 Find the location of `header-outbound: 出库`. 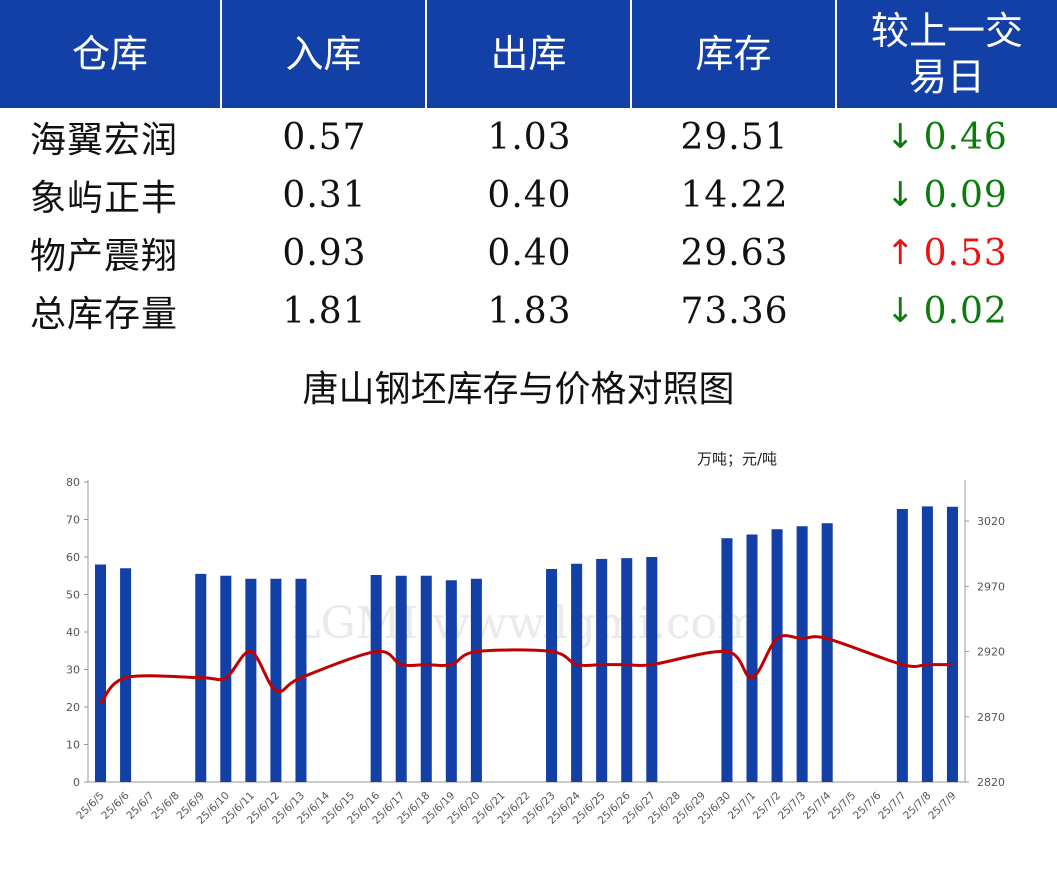

header-outbound: 出库 is located at coordinates (529, 54).